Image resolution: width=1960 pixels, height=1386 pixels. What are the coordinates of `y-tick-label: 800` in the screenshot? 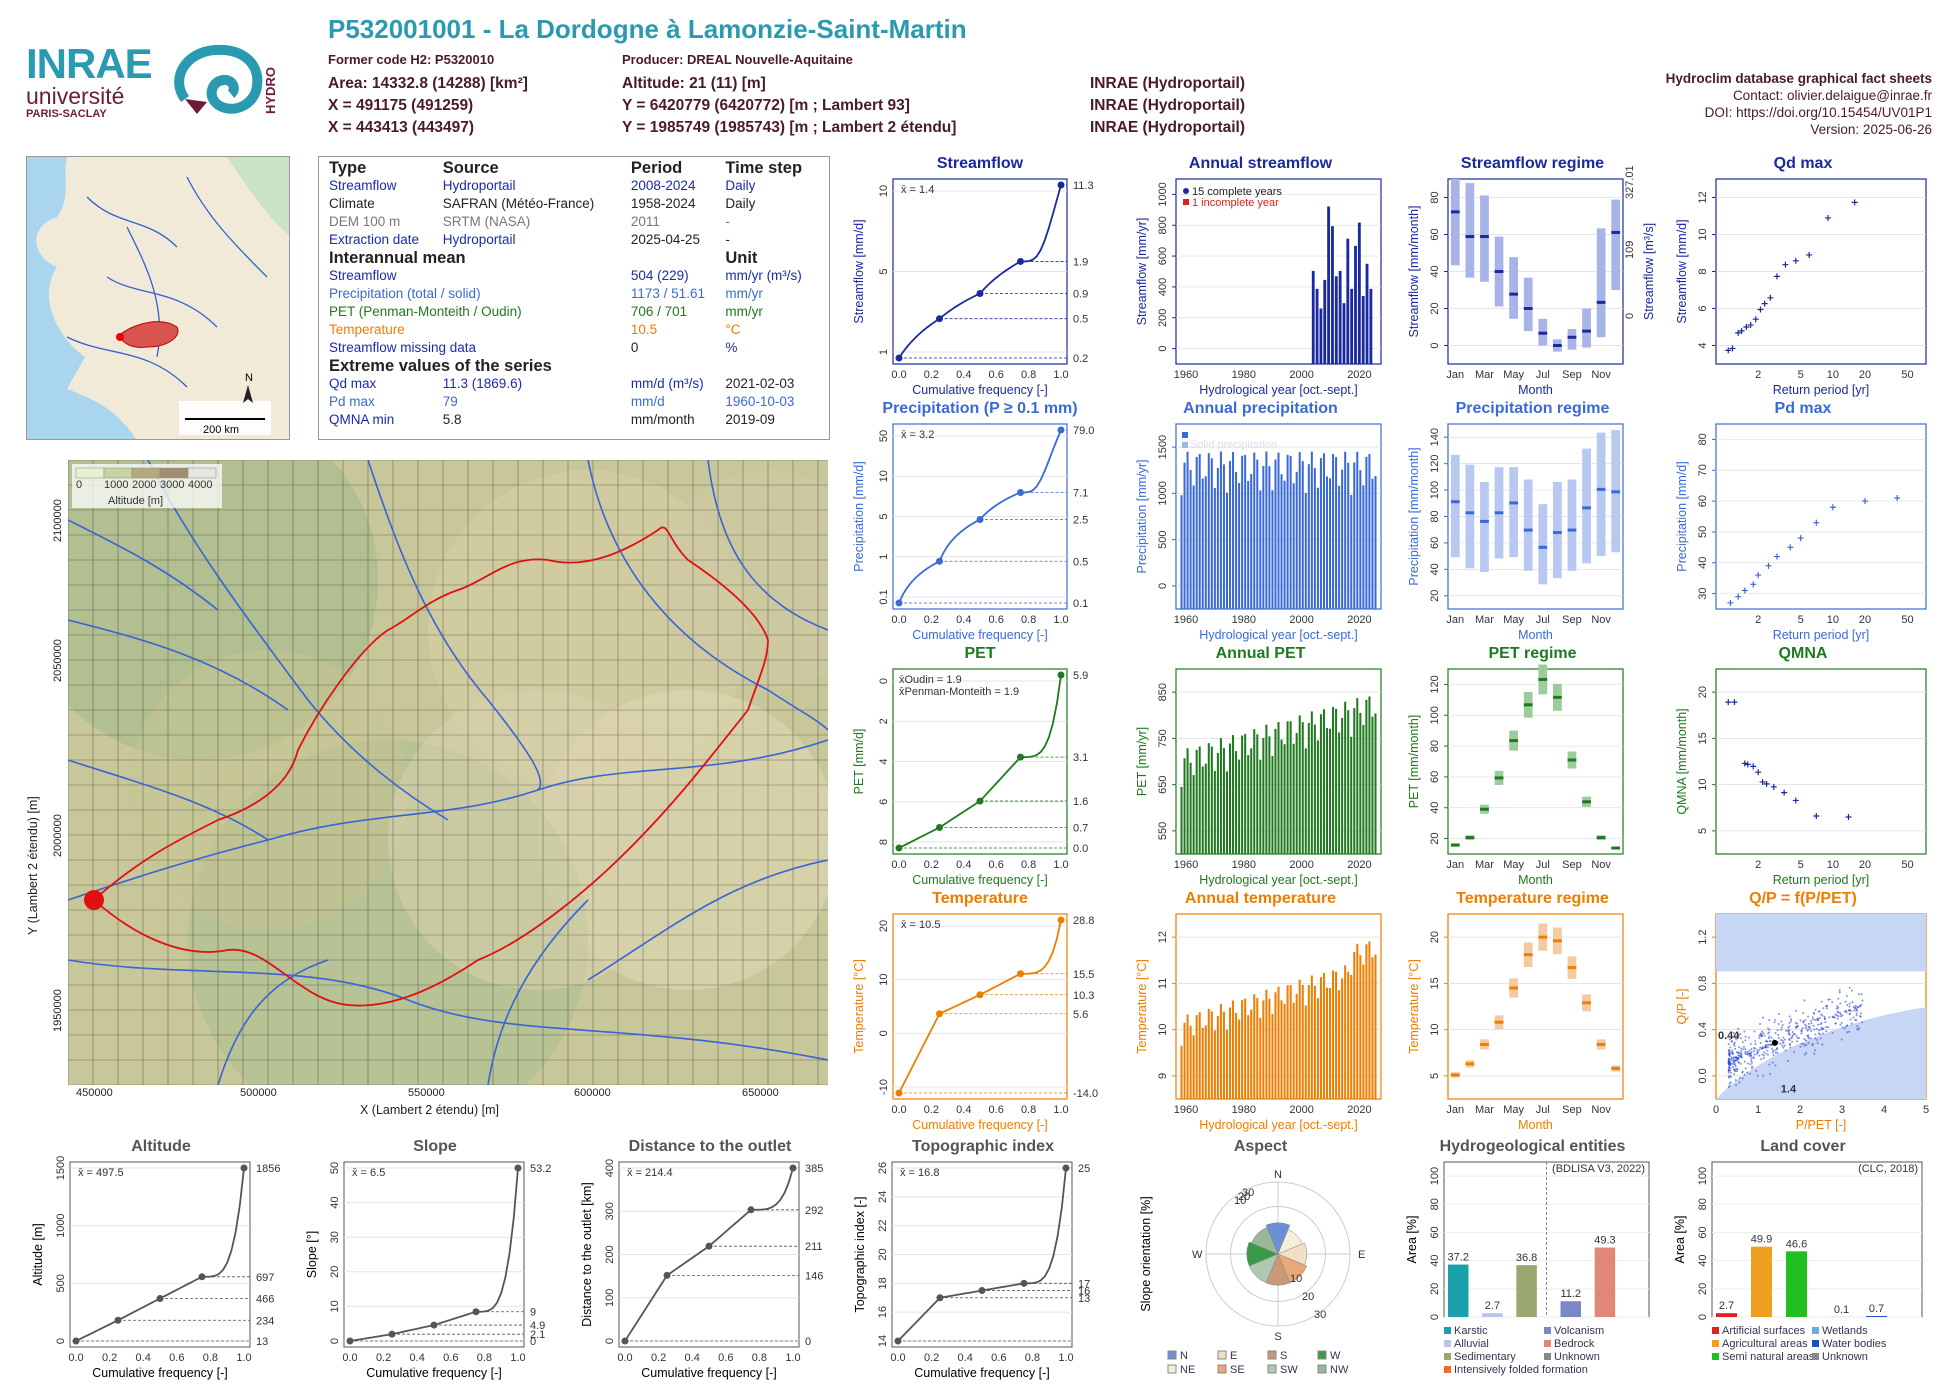 It's located at (1163, 225).